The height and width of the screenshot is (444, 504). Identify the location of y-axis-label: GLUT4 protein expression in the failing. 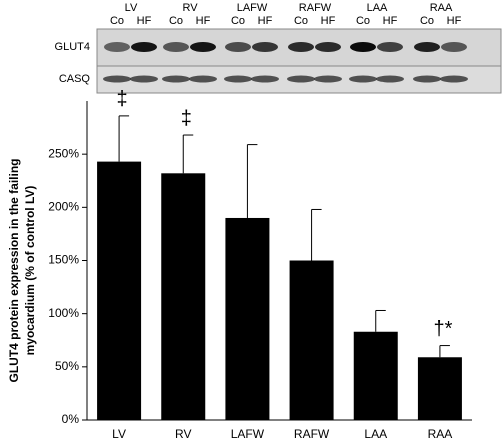
(14, 270).